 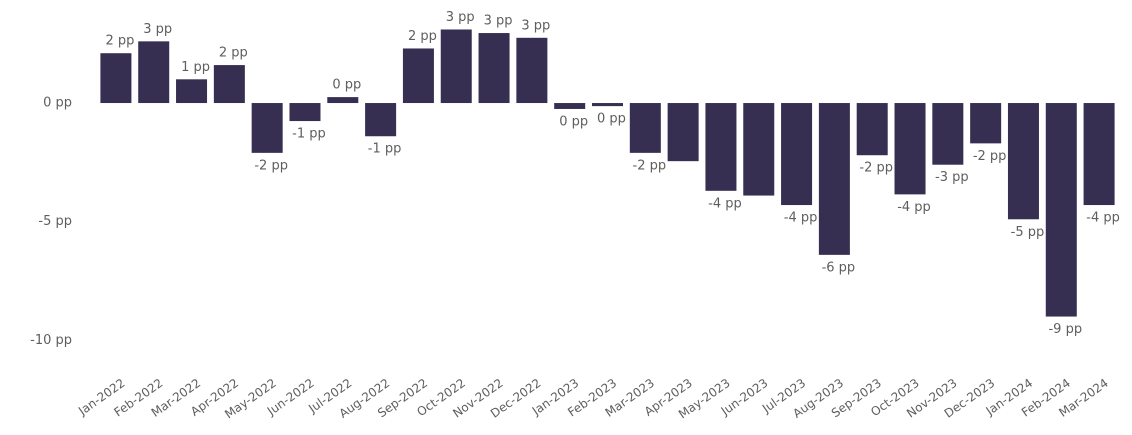 I want to click on y-tick-label: -10 pp, so click(x=51, y=340).